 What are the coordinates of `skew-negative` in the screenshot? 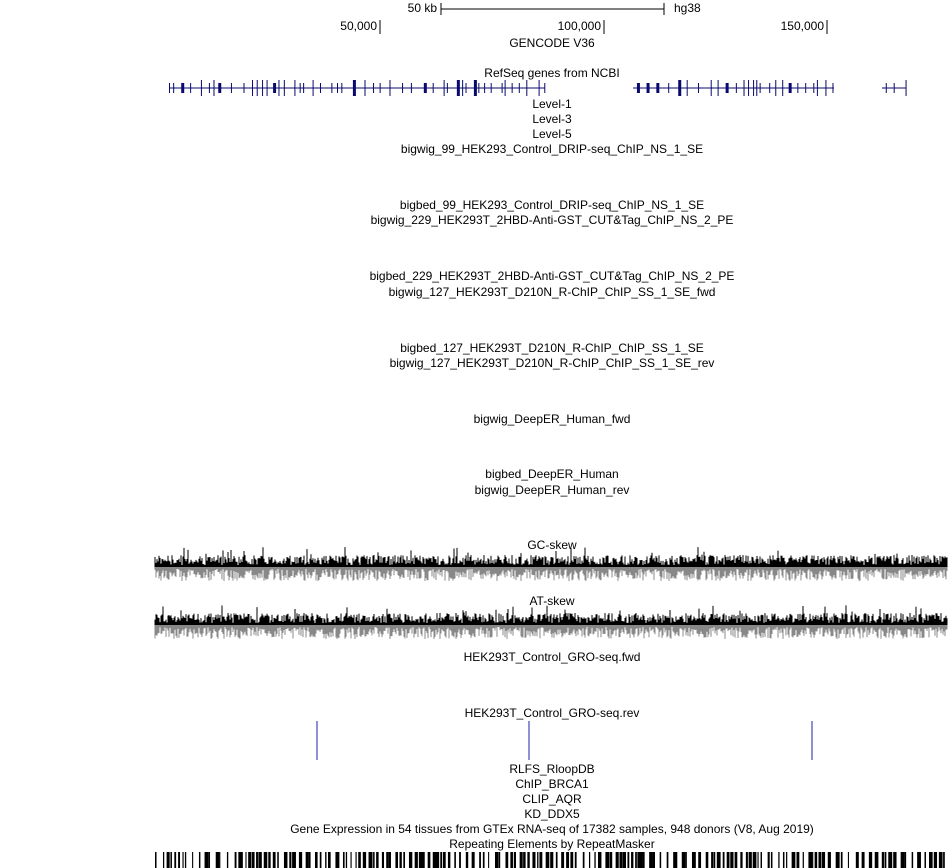 It's located at (551, 574).